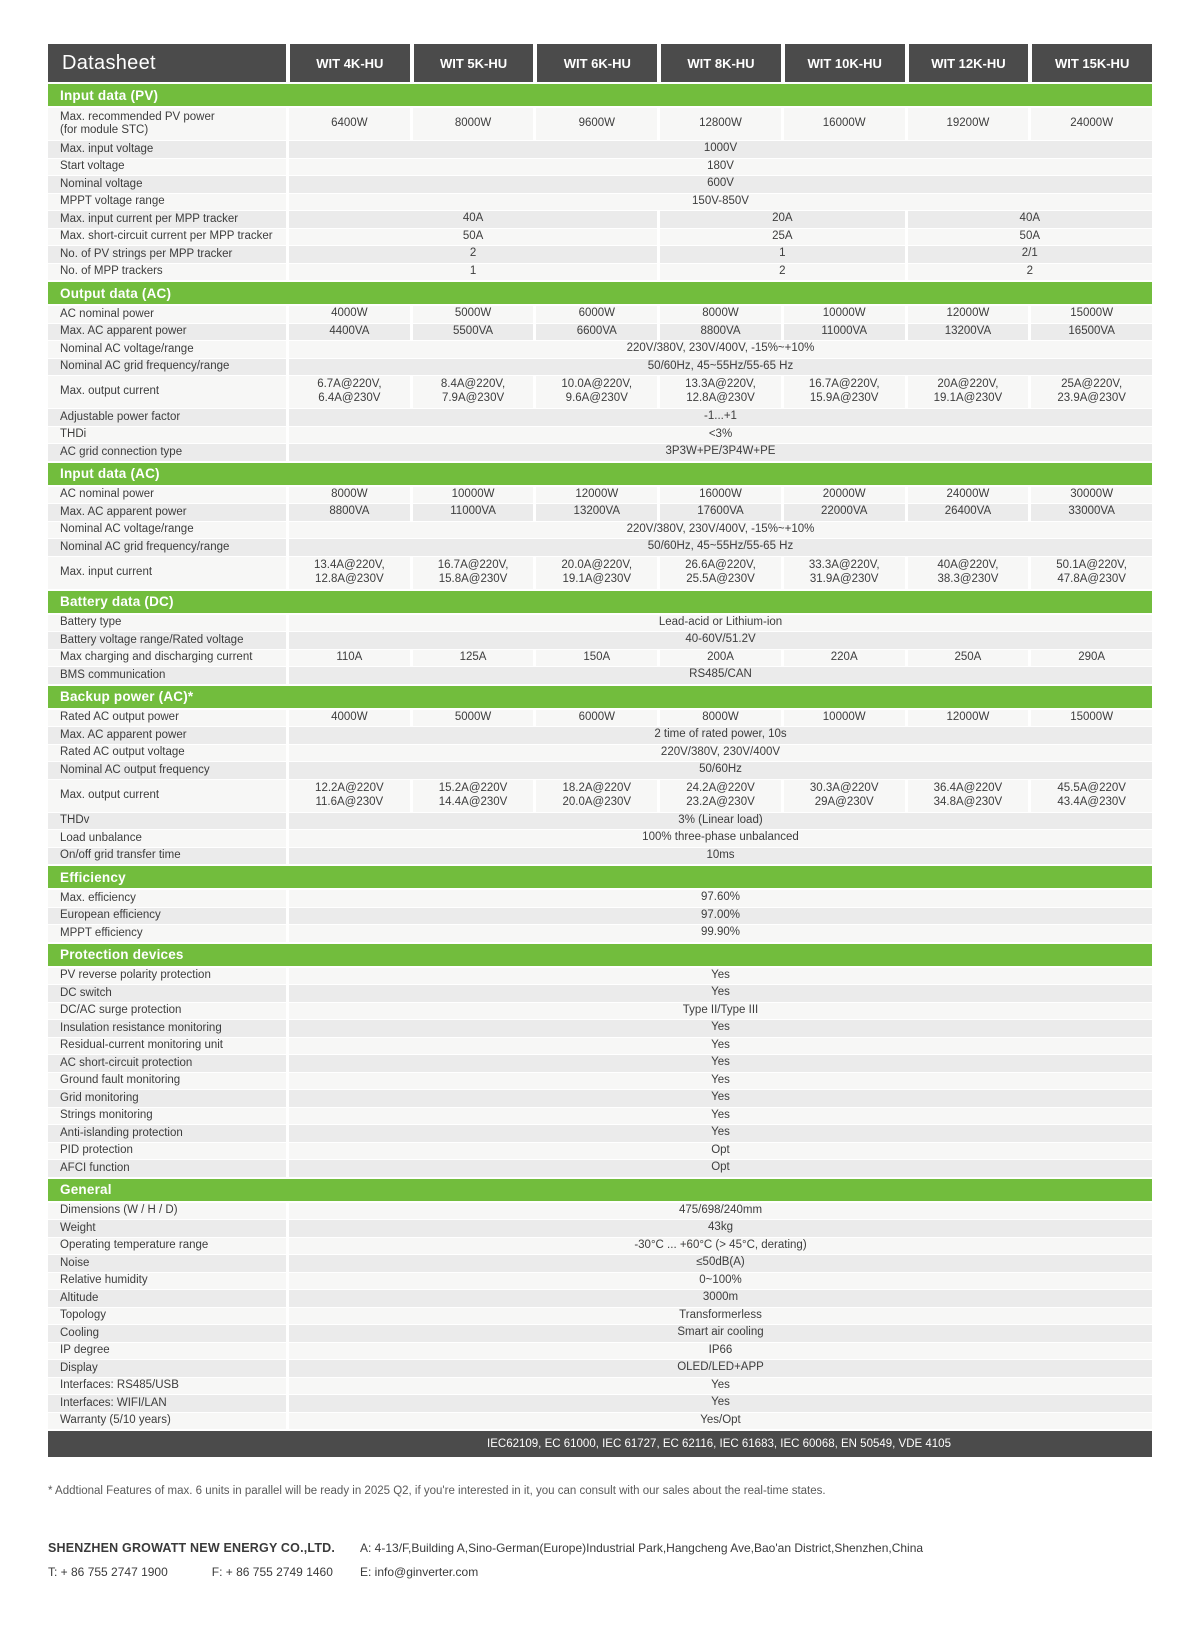 This screenshot has width=1200, height=1628. Describe the element at coordinates (720, 1368) in the screenshot. I see `spec-value: OLED/LED+APP` at that location.